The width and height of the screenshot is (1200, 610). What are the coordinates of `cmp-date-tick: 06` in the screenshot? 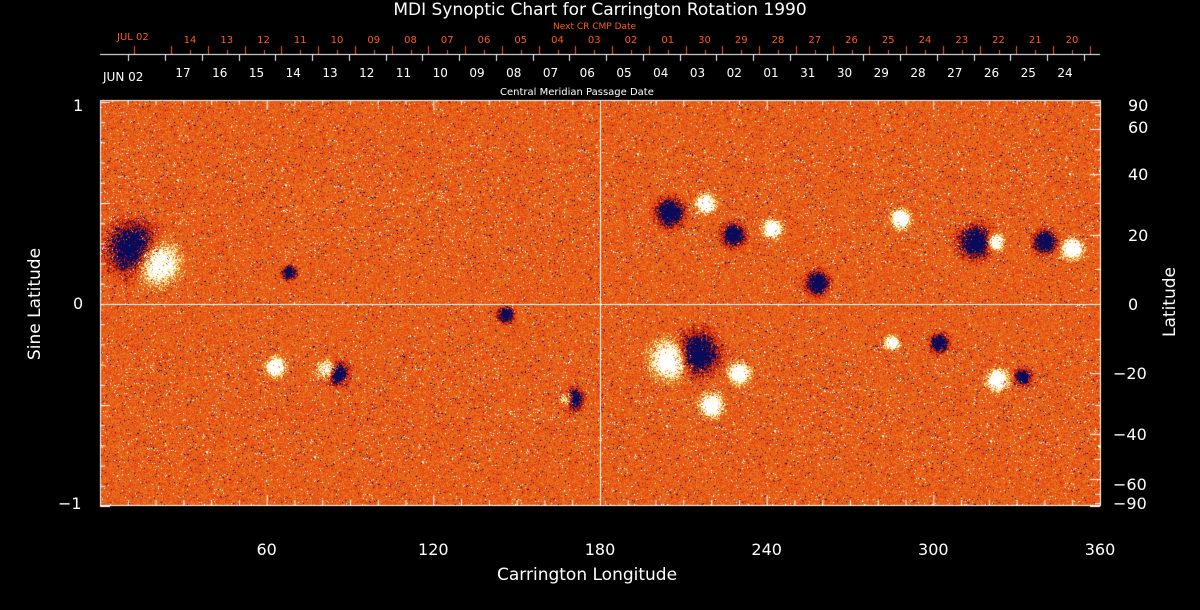 It's located at (587, 73).